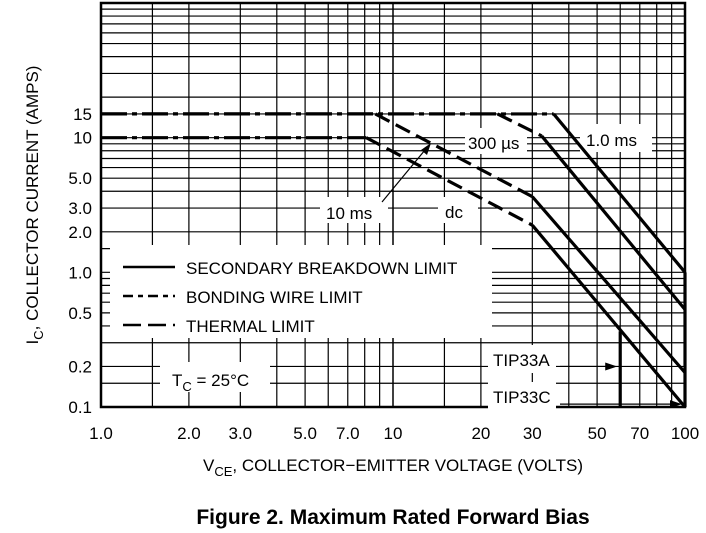 The image size is (706, 533). What do you see at coordinates (32, 198) in the screenshot?
I see `axis-title-part: , COLLECTOR CURRENT (AMPS)` at bounding box center [32, 198].